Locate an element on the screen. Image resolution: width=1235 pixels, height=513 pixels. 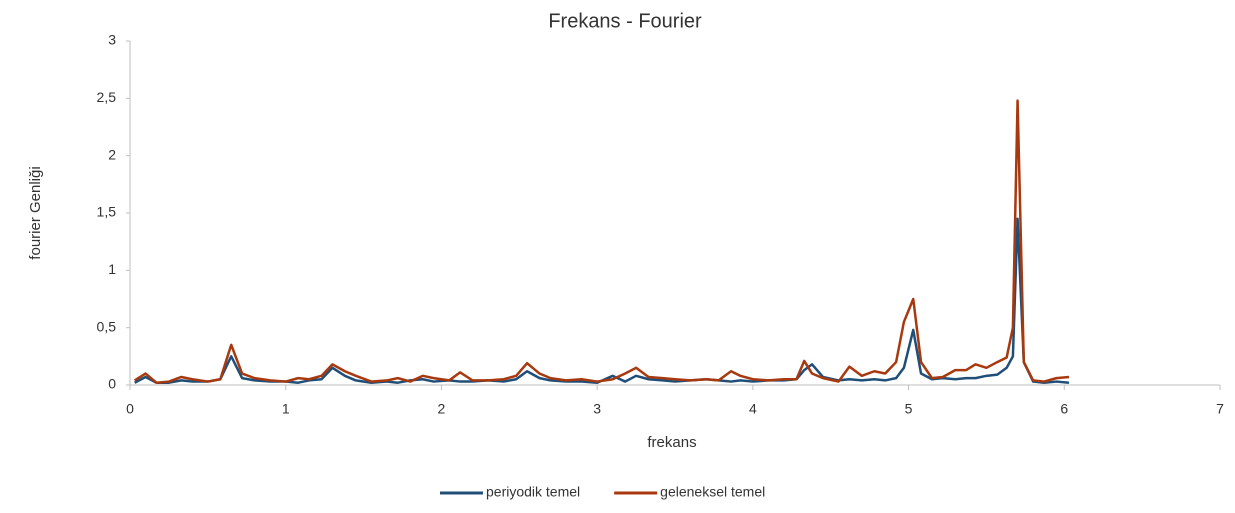
y-tick-label: 0,5 is located at coordinates (107, 326).